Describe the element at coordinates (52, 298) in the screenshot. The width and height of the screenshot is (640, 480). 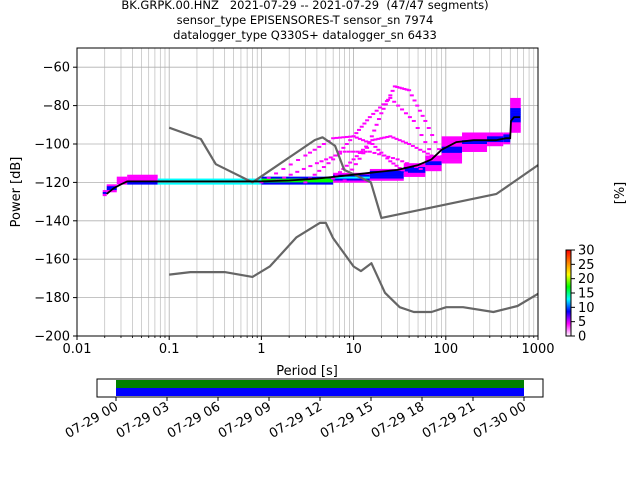
I see `y-tick-label: −180` at that location.